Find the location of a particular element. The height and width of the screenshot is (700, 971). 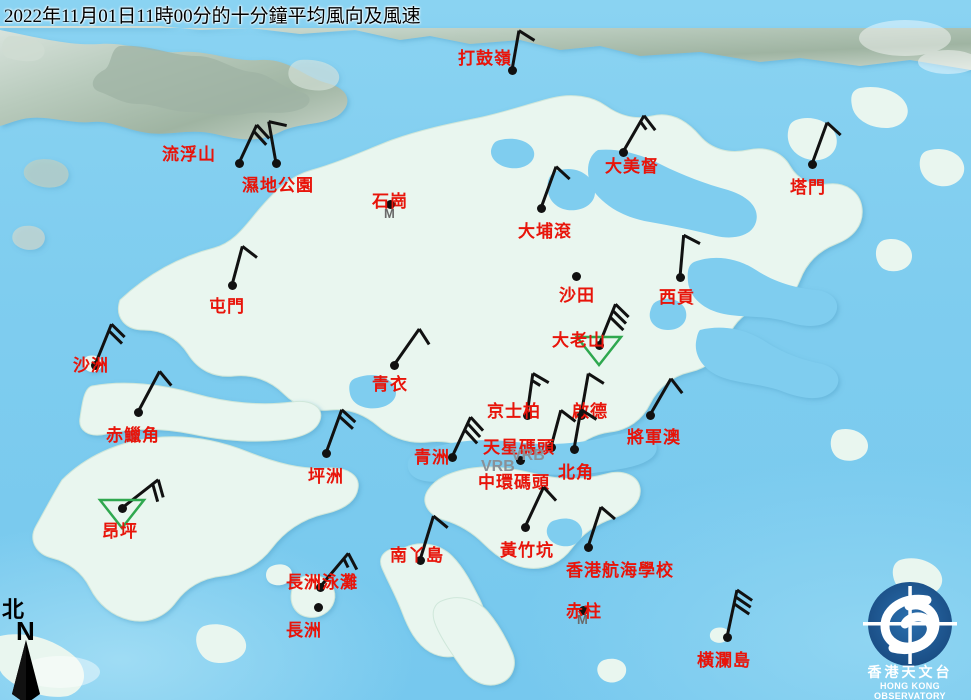

gust-triangle-tates-cairn is located at coordinates (599, 351).